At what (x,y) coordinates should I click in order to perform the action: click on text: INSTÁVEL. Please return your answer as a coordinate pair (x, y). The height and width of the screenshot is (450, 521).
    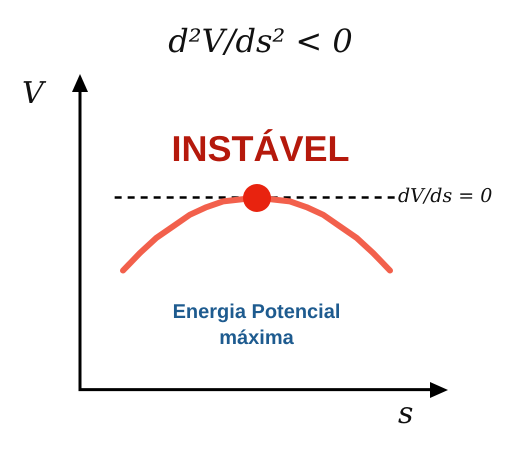
    Looking at the image, I should click on (260, 149).